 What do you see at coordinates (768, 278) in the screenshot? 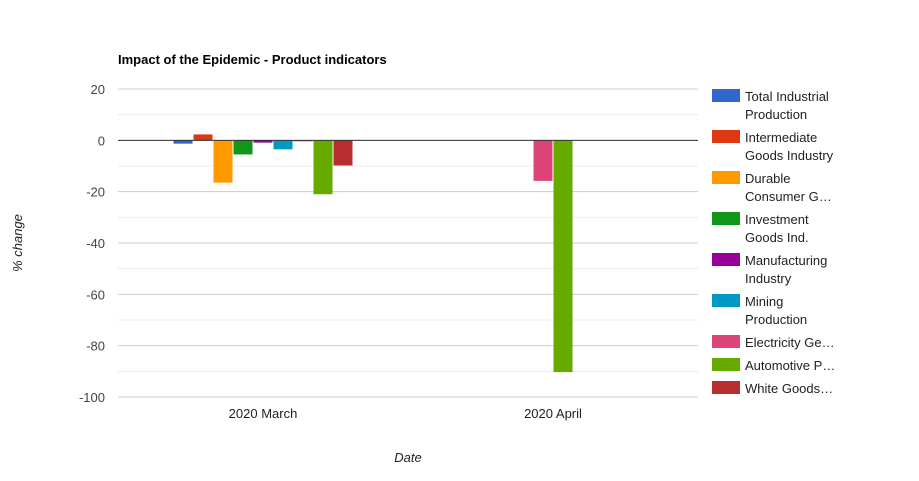
I see `legend-label: Industry` at bounding box center [768, 278].